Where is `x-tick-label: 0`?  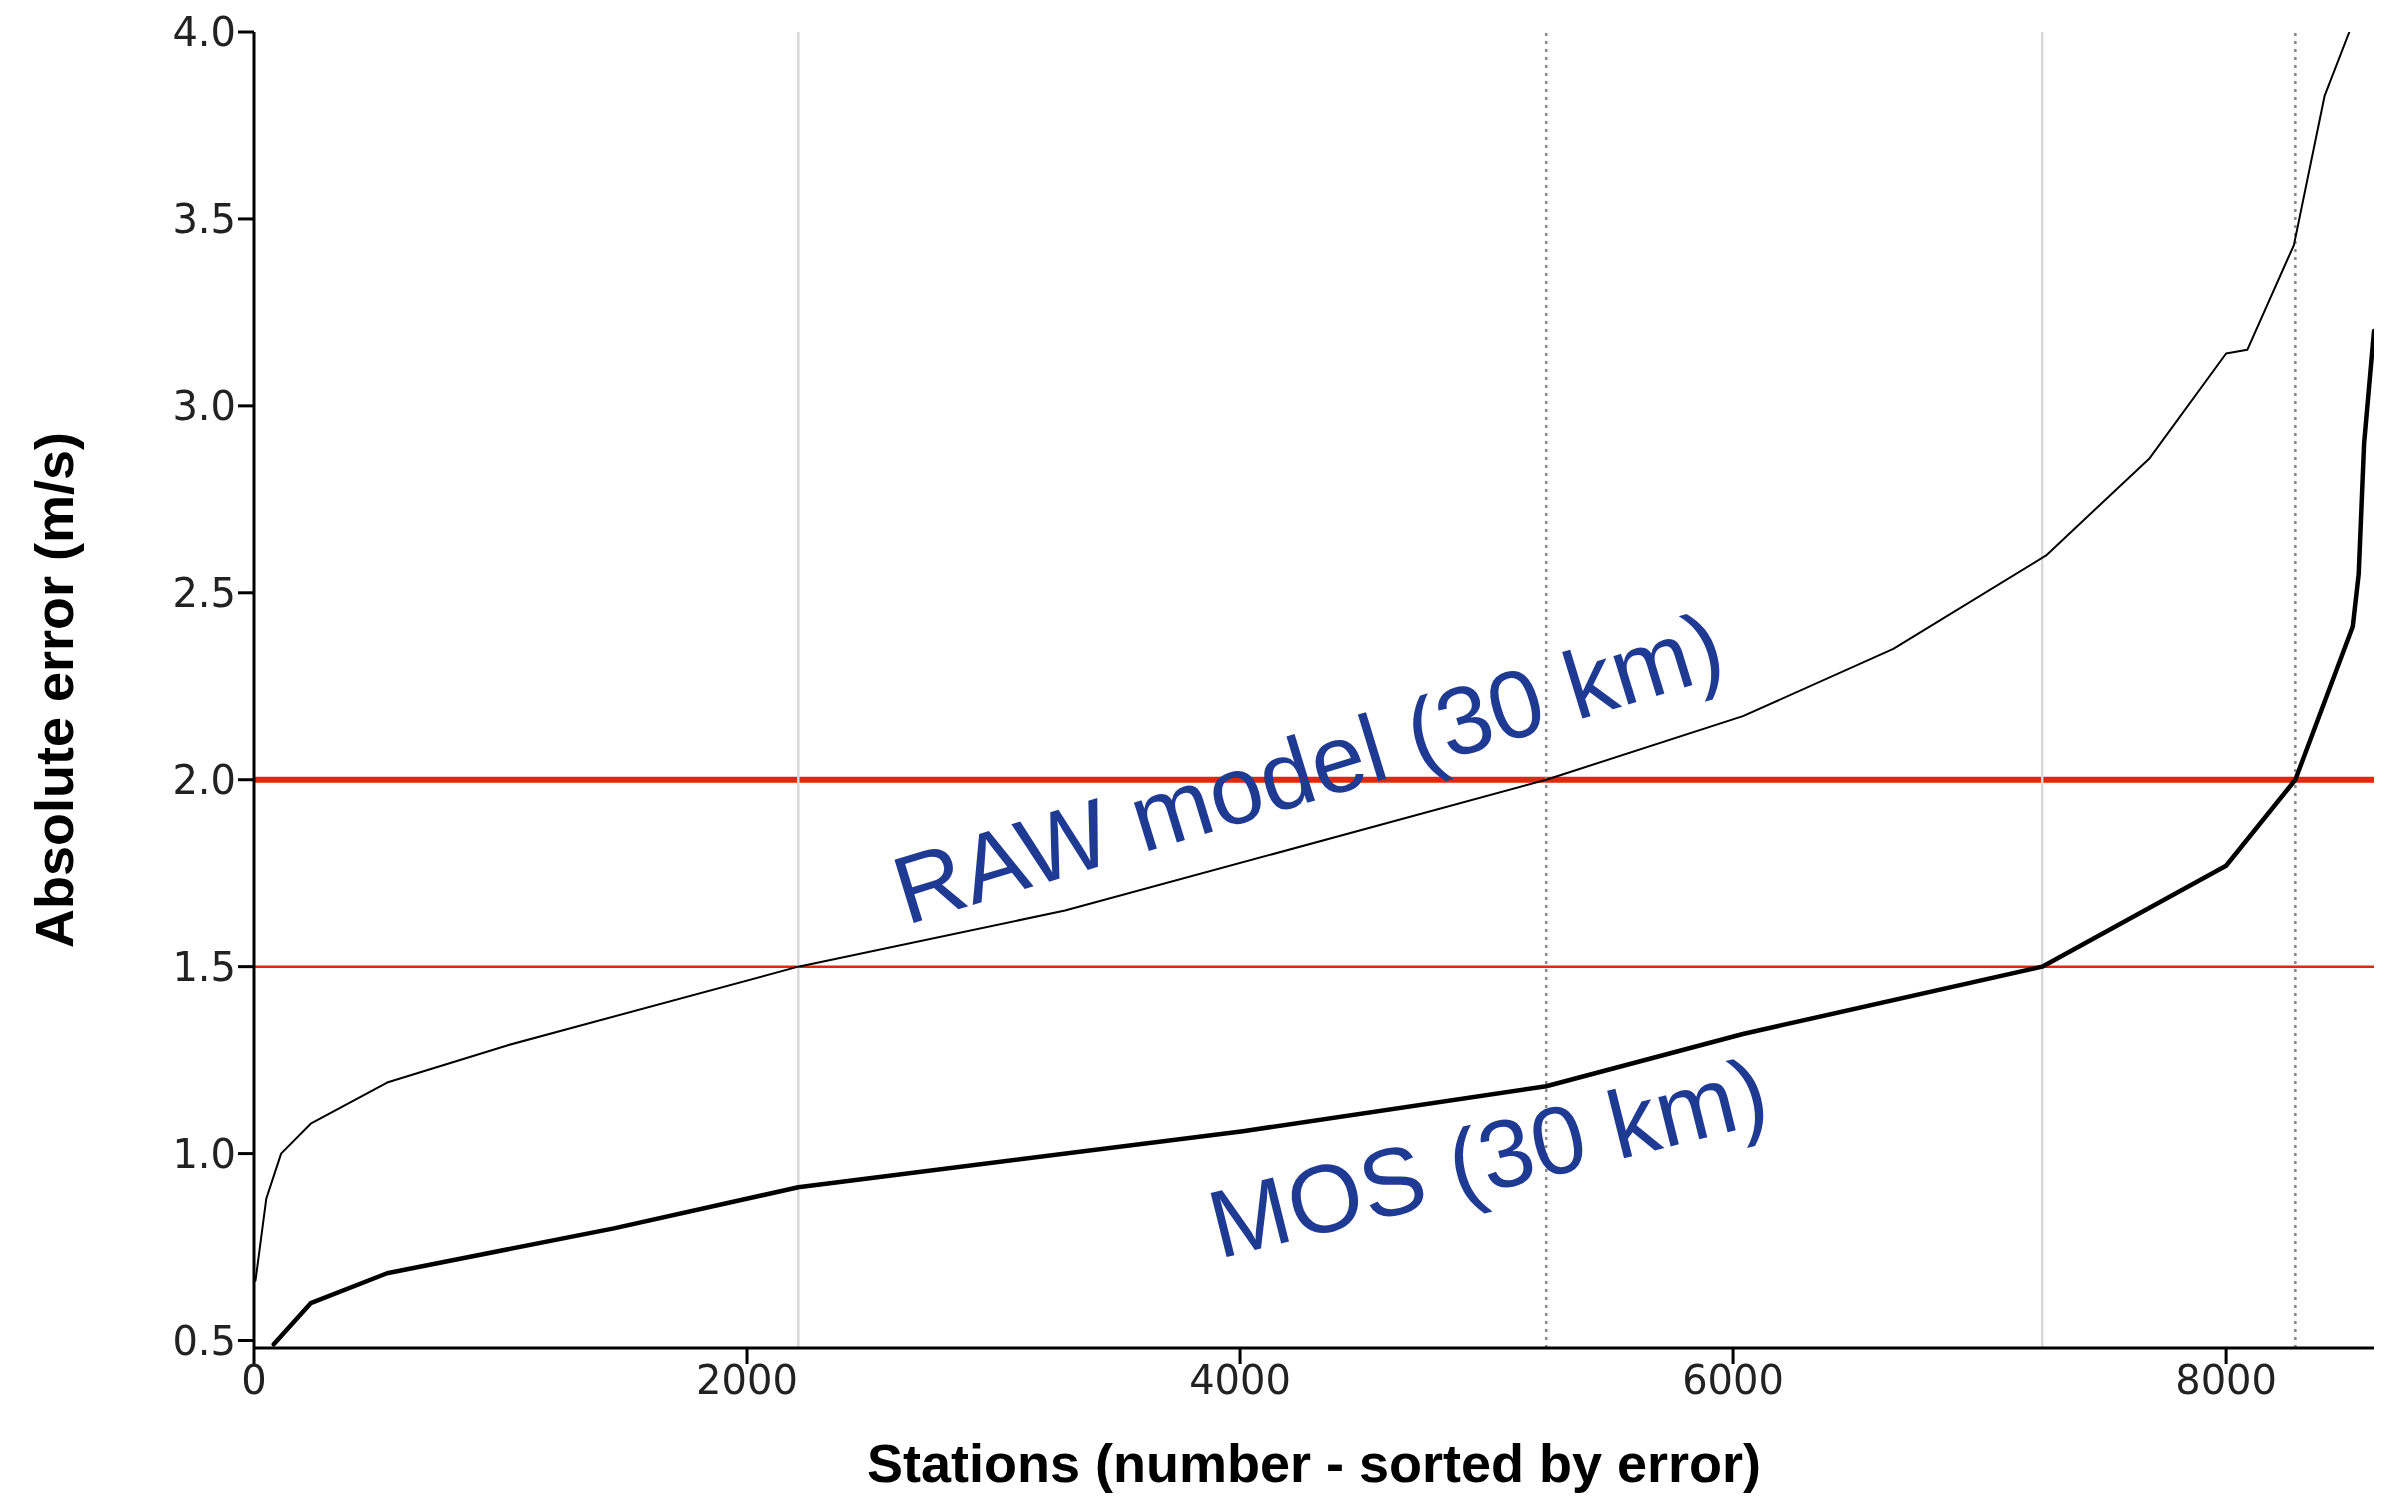 x-tick-label: 0 is located at coordinates (254, 1380).